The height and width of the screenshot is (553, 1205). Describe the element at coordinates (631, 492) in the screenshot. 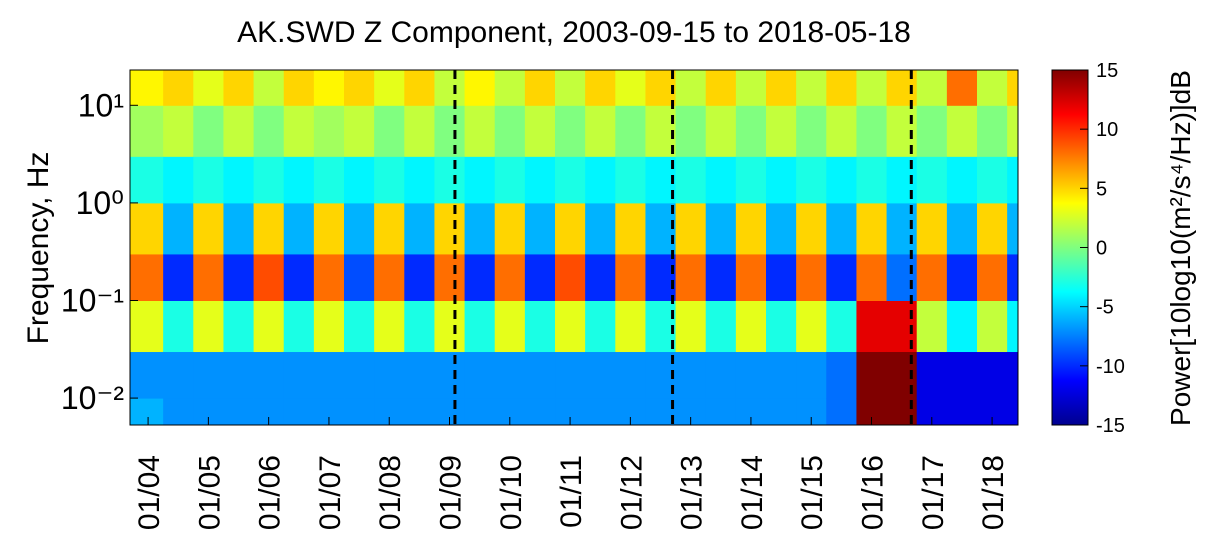

I see `x-tick-label: 01/12` at that location.